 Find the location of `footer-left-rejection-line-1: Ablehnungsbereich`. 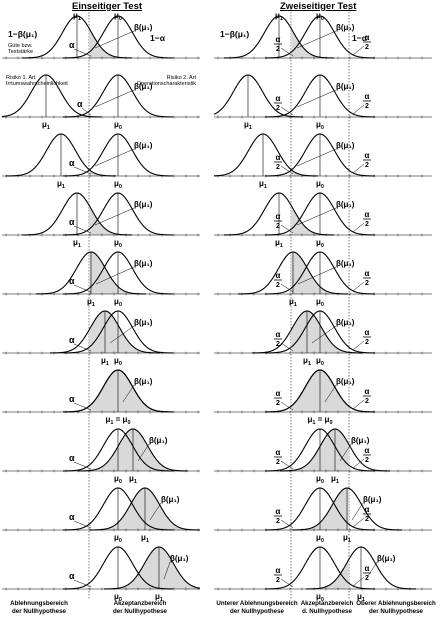

footer-left-rejection-line-1: Ablehnungsbereich is located at coordinates (39, 603).